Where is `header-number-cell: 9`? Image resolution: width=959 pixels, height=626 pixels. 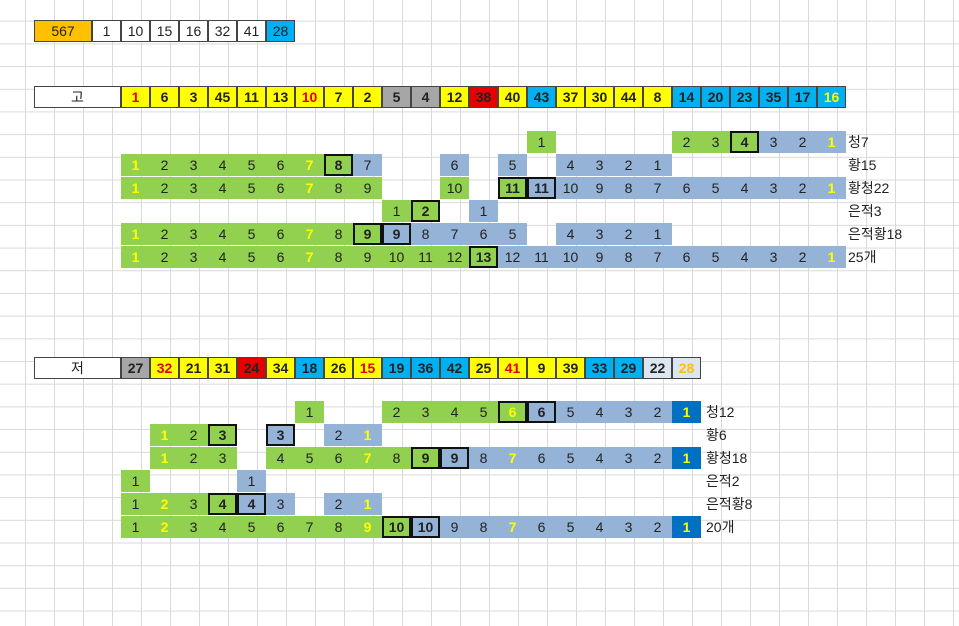 header-number-cell: 9 is located at coordinates (541, 368).